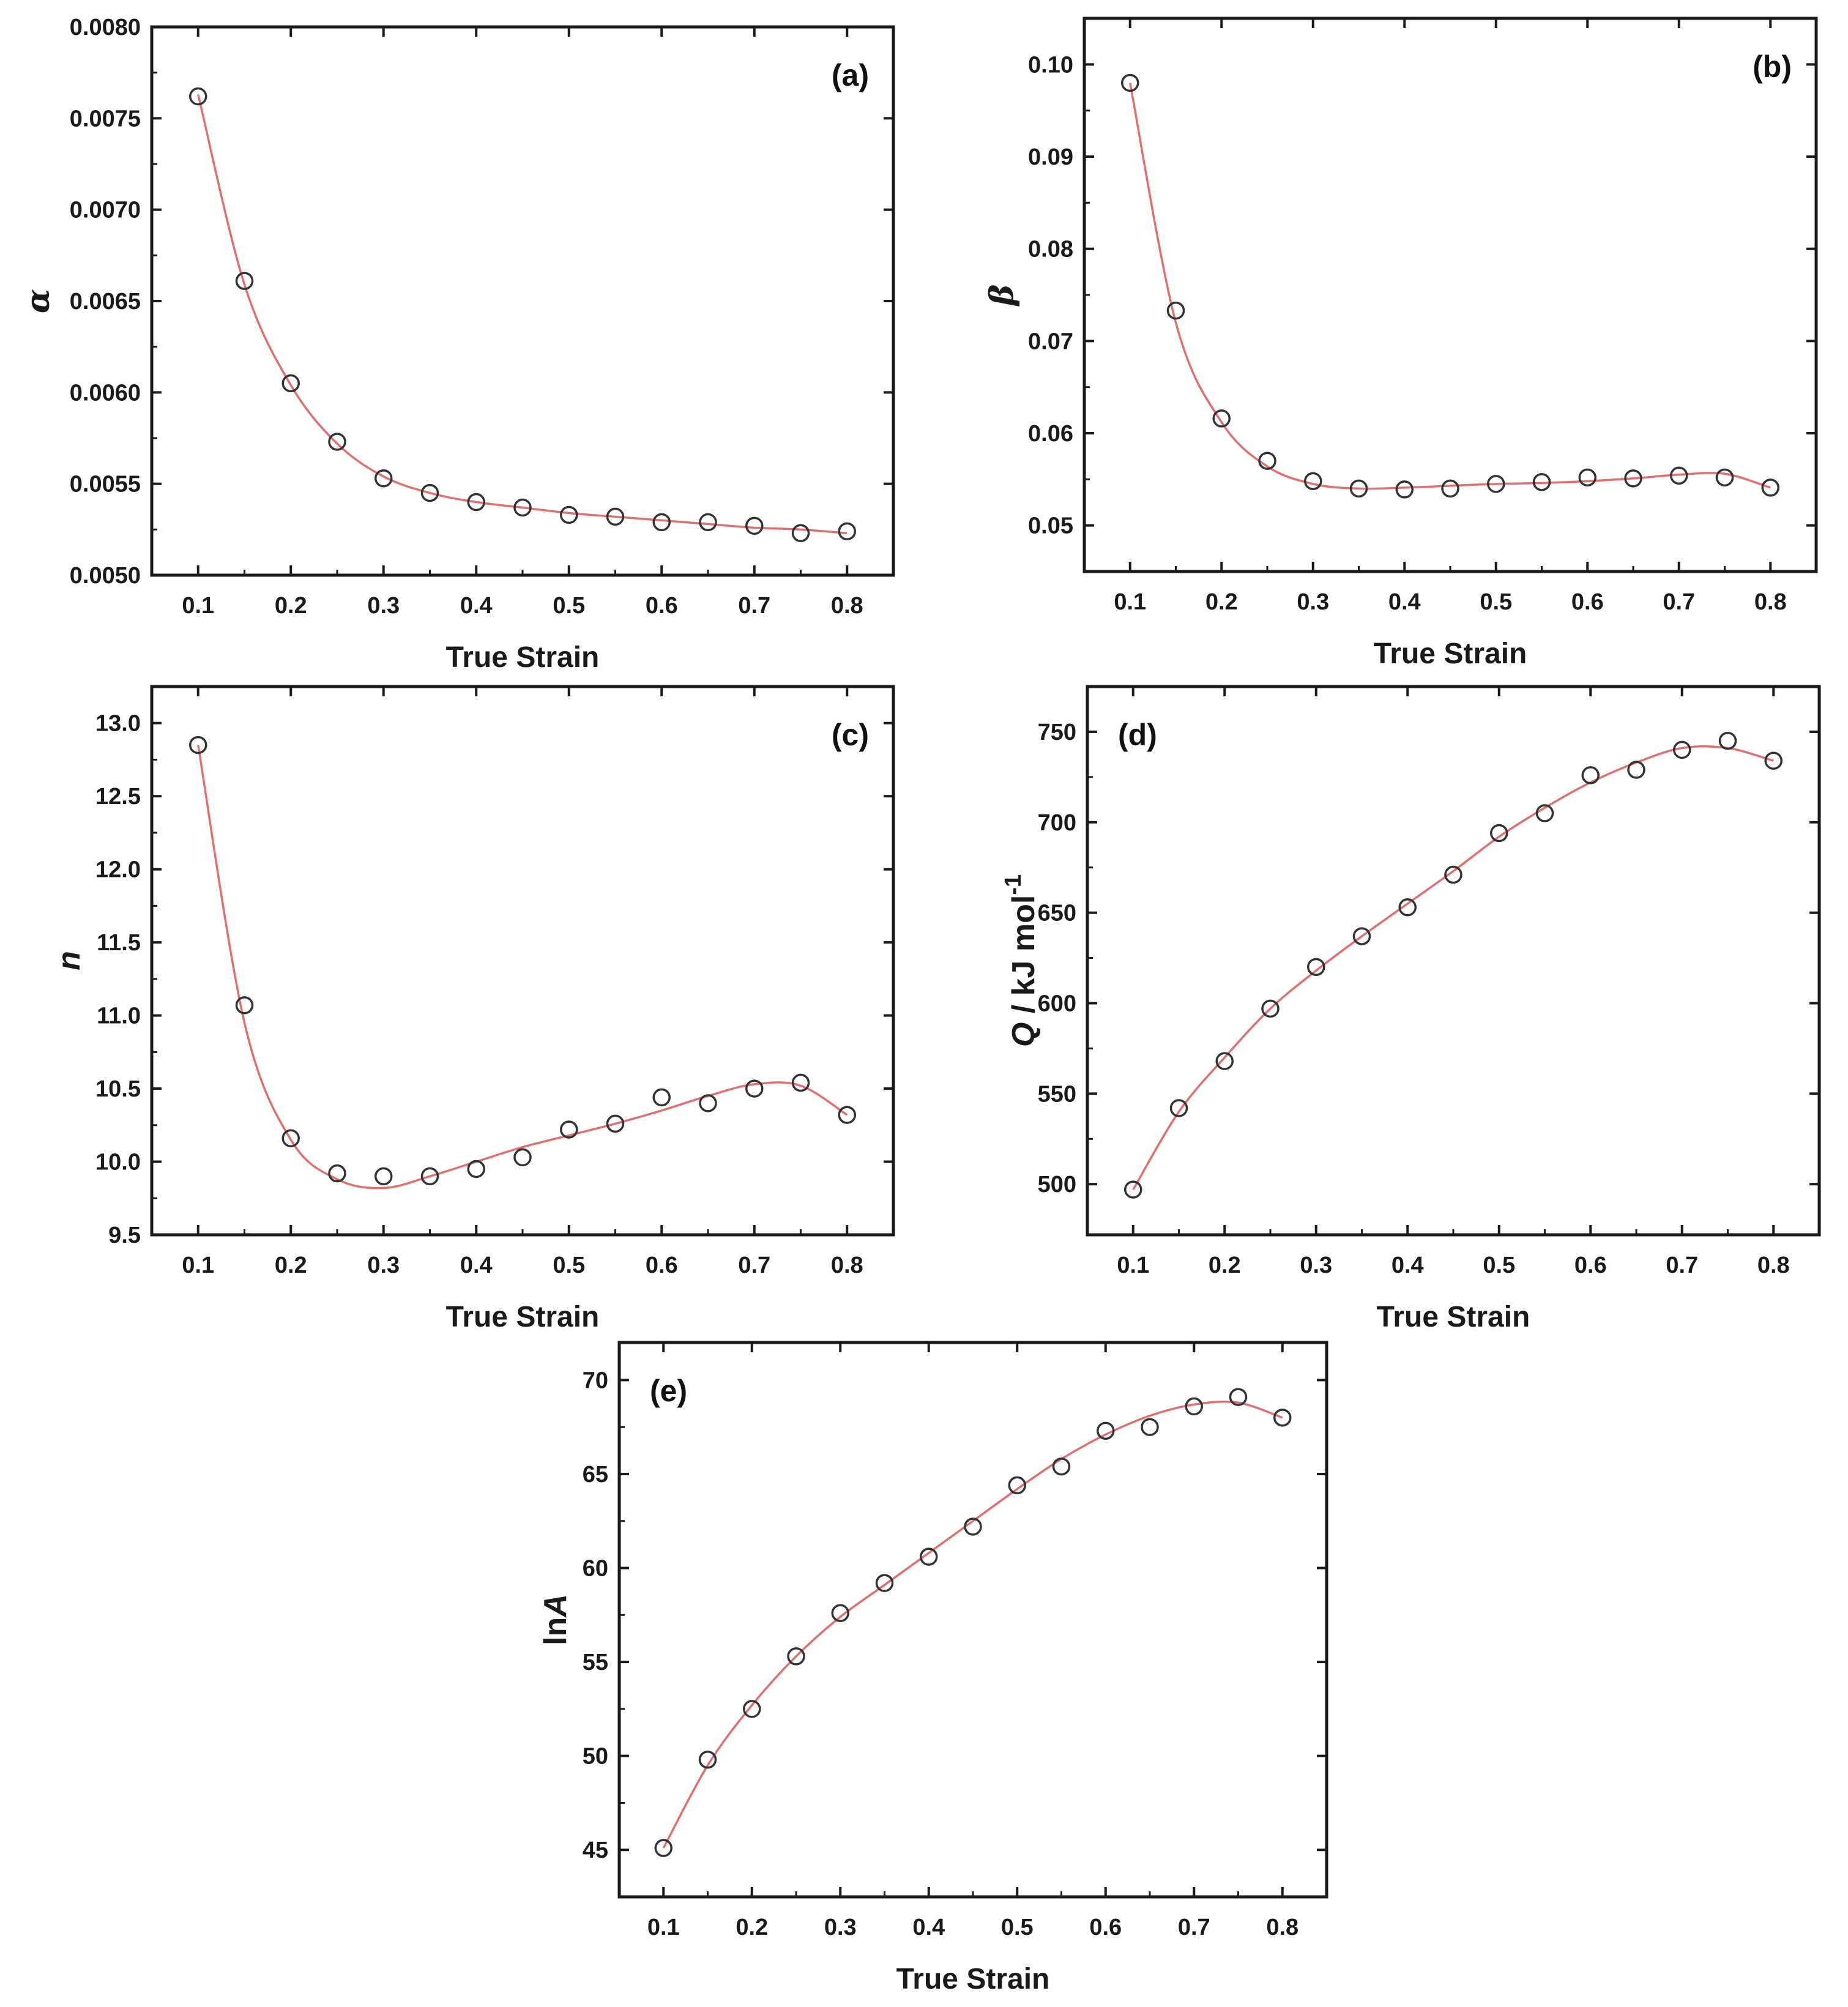 This screenshot has width=1848, height=2007. What do you see at coordinates (1057, 1184) in the screenshot?
I see `y-tick-label: 500` at bounding box center [1057, 1184].